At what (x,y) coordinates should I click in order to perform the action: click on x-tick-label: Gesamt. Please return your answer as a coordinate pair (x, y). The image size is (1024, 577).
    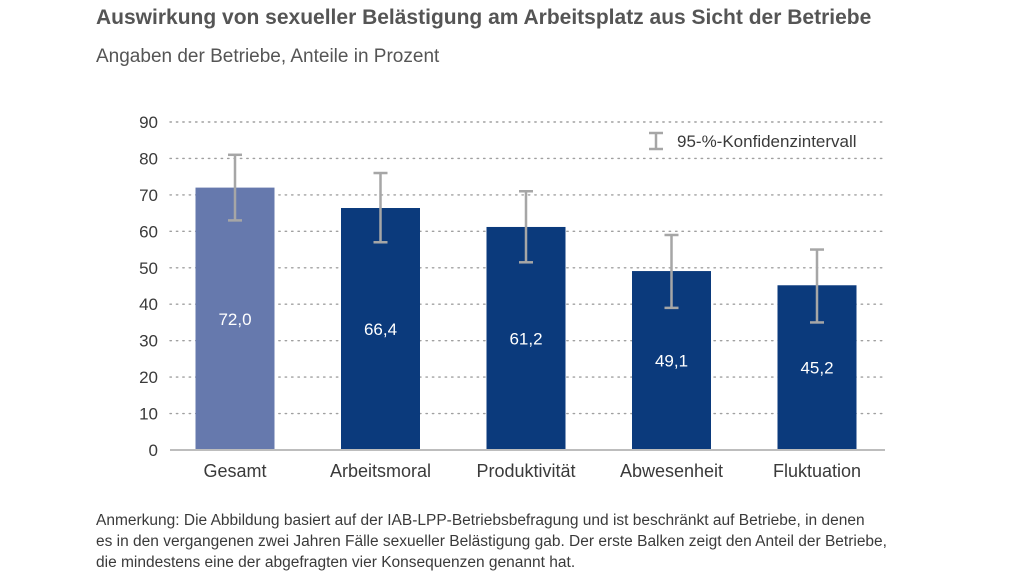
    Looking at the image, I should click on (234, 471).